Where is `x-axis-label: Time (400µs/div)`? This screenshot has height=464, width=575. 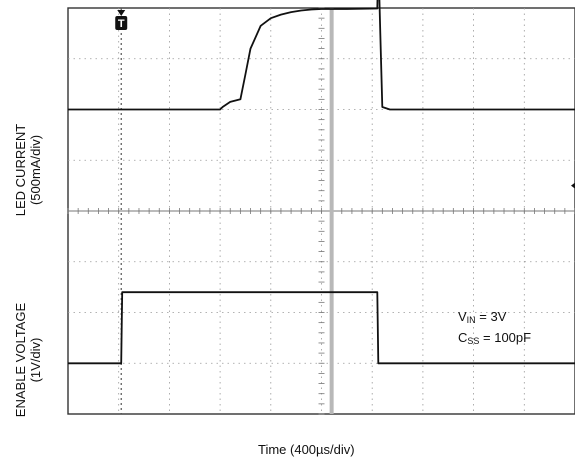
x-axis-label: Time (400µs/div) is located at coordinates (306, 449).